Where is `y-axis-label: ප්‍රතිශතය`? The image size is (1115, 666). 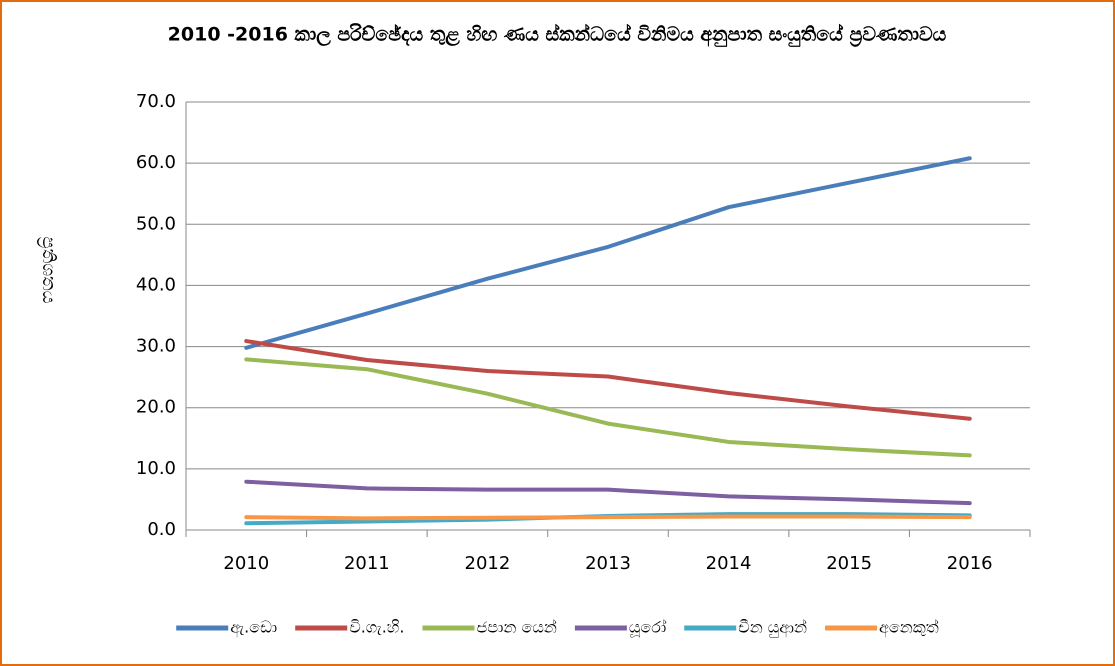
y-axis-label: ප්‍රතිශතය is located at coordinates (48, 269).